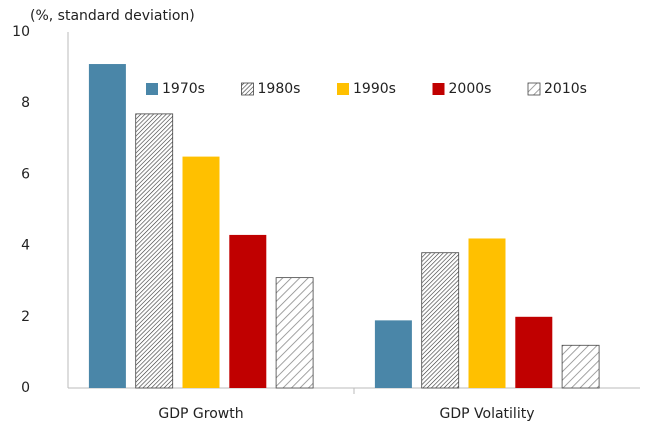 The height and width of the screenshot is (424, 649). Describe the element at coordinates (374, 89) in the screenshot. I see `legend-label: 1990s` at that location.